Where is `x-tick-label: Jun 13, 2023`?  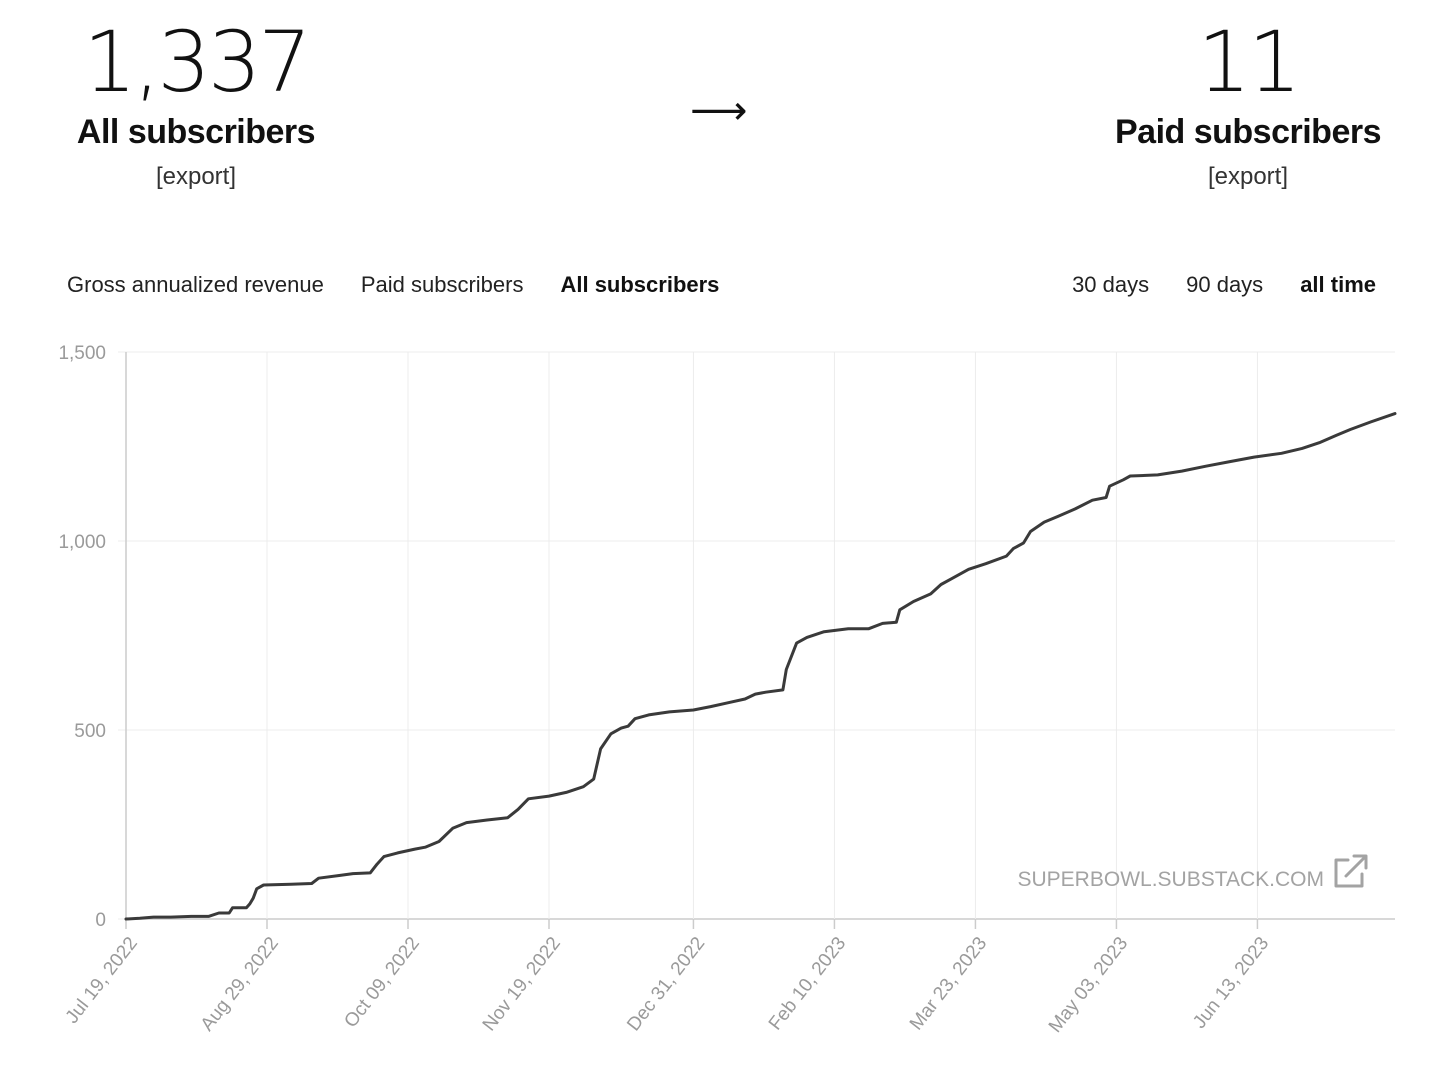
x-tick-label: Jun 13, 2023 is located at coordinates (1231, 983).